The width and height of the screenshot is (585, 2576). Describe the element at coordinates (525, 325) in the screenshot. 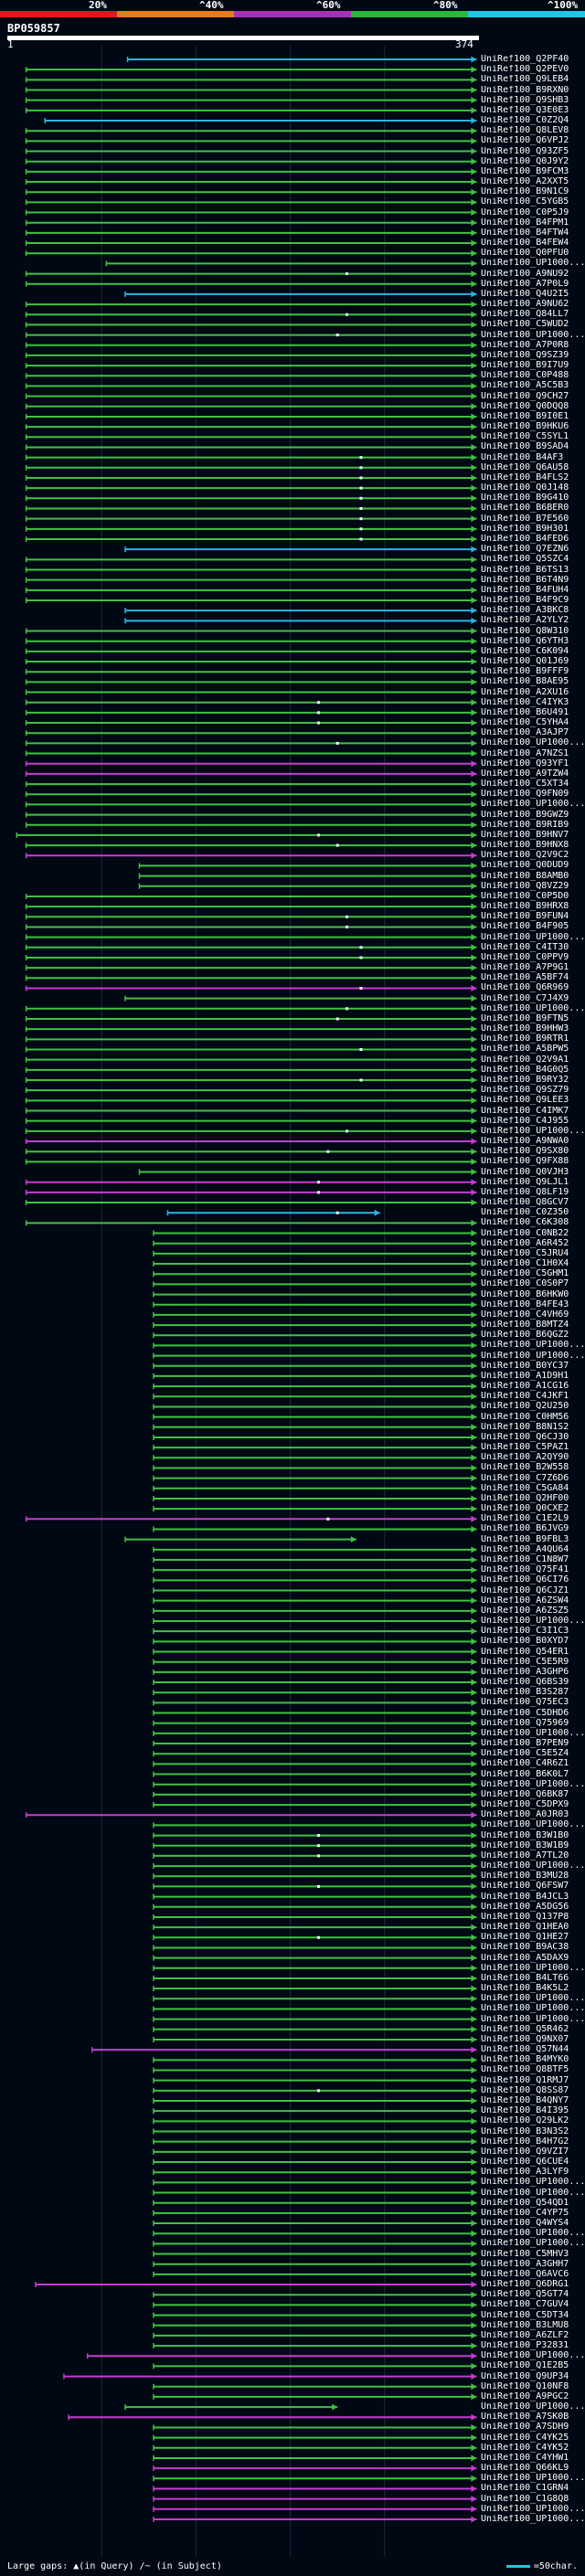

I see `hit-label: UniRef100_C5WUD2` at that location.